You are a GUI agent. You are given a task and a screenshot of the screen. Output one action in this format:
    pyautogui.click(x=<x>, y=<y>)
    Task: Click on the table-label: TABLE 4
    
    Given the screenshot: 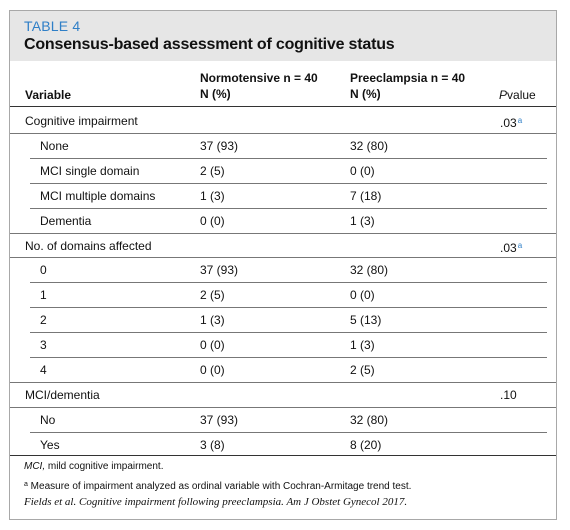 What is the action you would take?
    pyautogui.click(x=52, y=26)
    